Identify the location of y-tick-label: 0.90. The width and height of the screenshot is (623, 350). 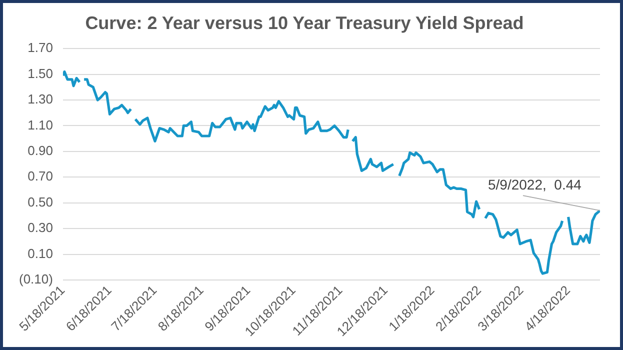
(40, 150).